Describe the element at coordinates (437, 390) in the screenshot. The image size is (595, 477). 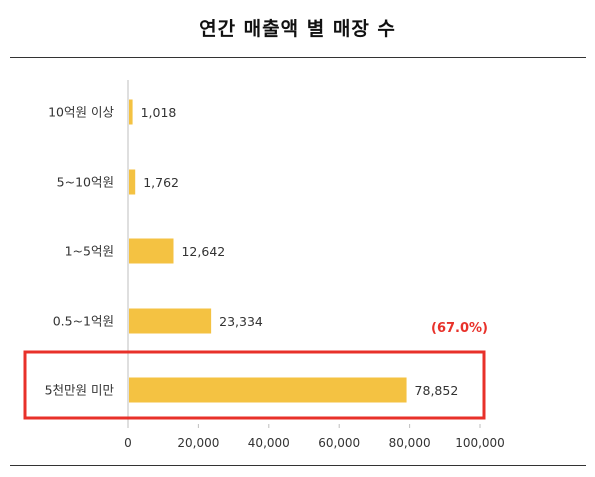
I see `value-label: 78,852` at that location.